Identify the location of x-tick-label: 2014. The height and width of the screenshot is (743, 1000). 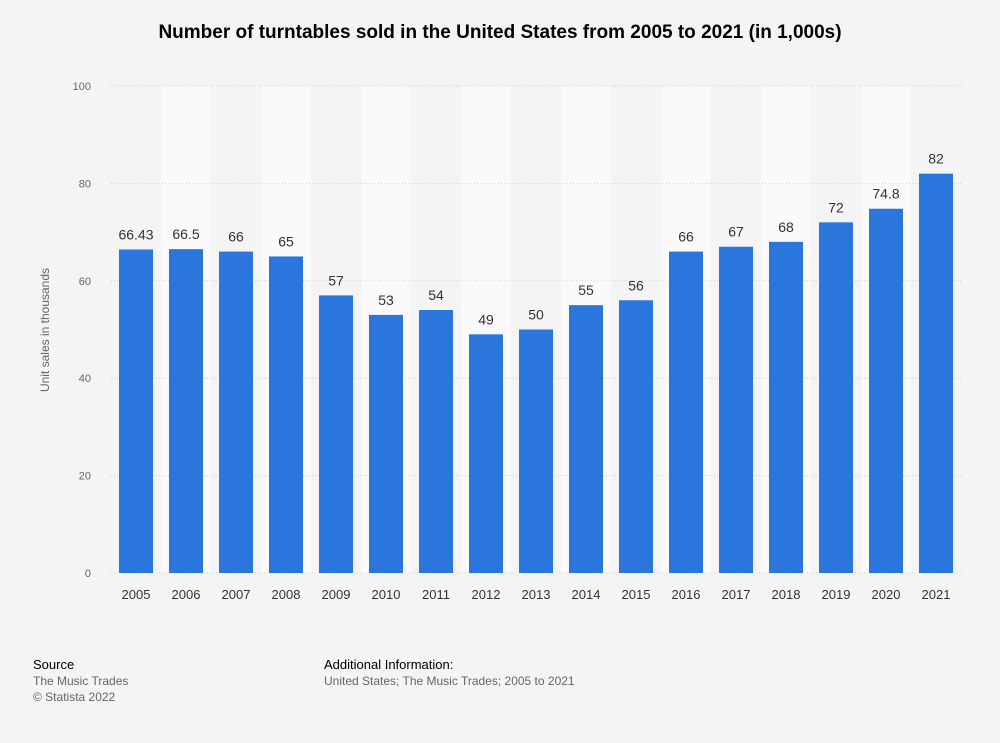
(586, 594).